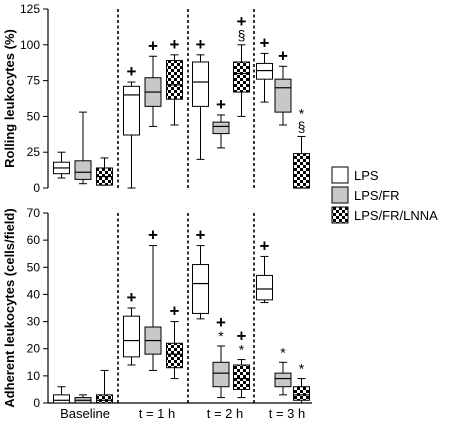 This screenshot has width=472, height=421. I want to click on y-tick-label: 30, so click(34, 322).